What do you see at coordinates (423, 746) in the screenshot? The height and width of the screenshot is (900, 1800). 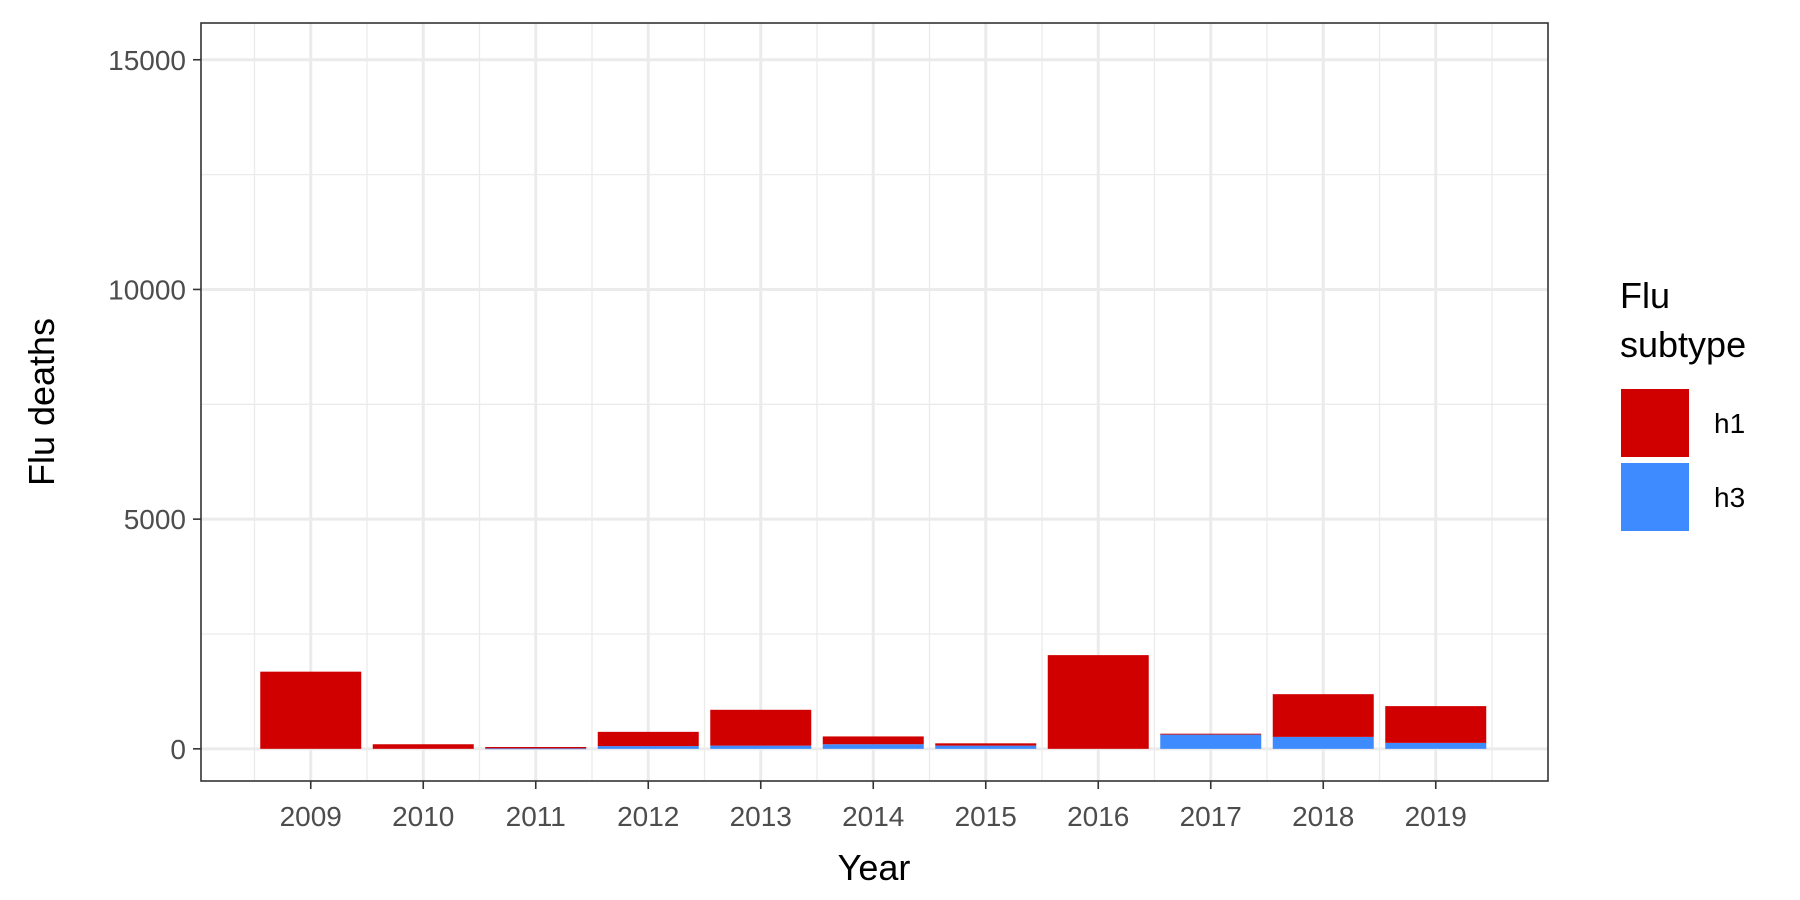 I see `bar-h1-2010` at bounding box center [423, 746].